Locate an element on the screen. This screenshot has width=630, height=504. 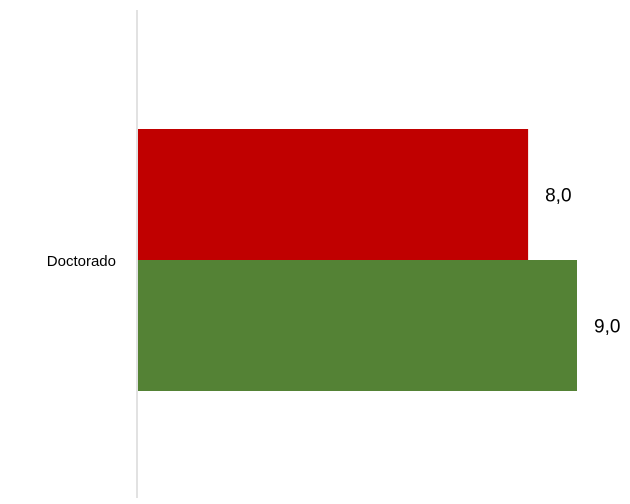
data-label-series-2: 9,0 is located at coordinates (607, 327).